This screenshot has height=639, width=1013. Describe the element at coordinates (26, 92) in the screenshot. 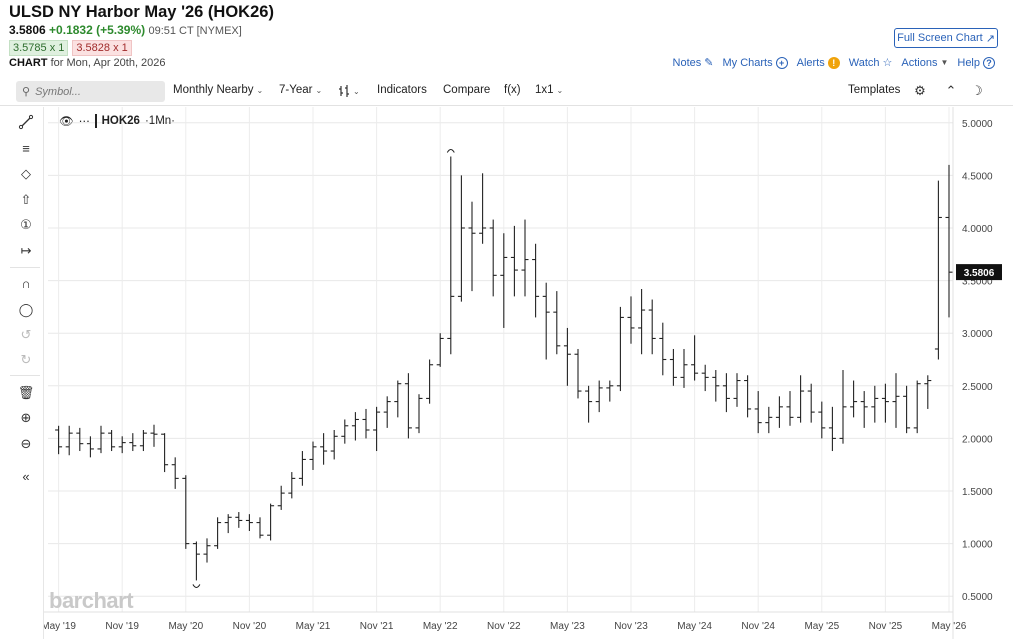

I see `search-icon: ⚲` at that location.